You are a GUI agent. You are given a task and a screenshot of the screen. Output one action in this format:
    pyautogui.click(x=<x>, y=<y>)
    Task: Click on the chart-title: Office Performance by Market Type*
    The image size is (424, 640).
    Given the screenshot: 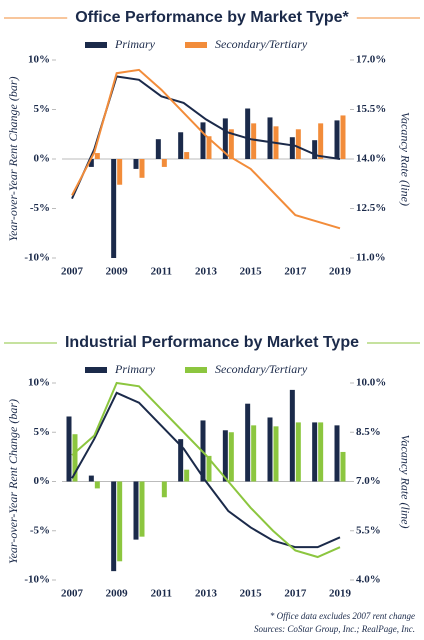 What is the action you would take?
    pyautogui.click(x=212, y=17)
    